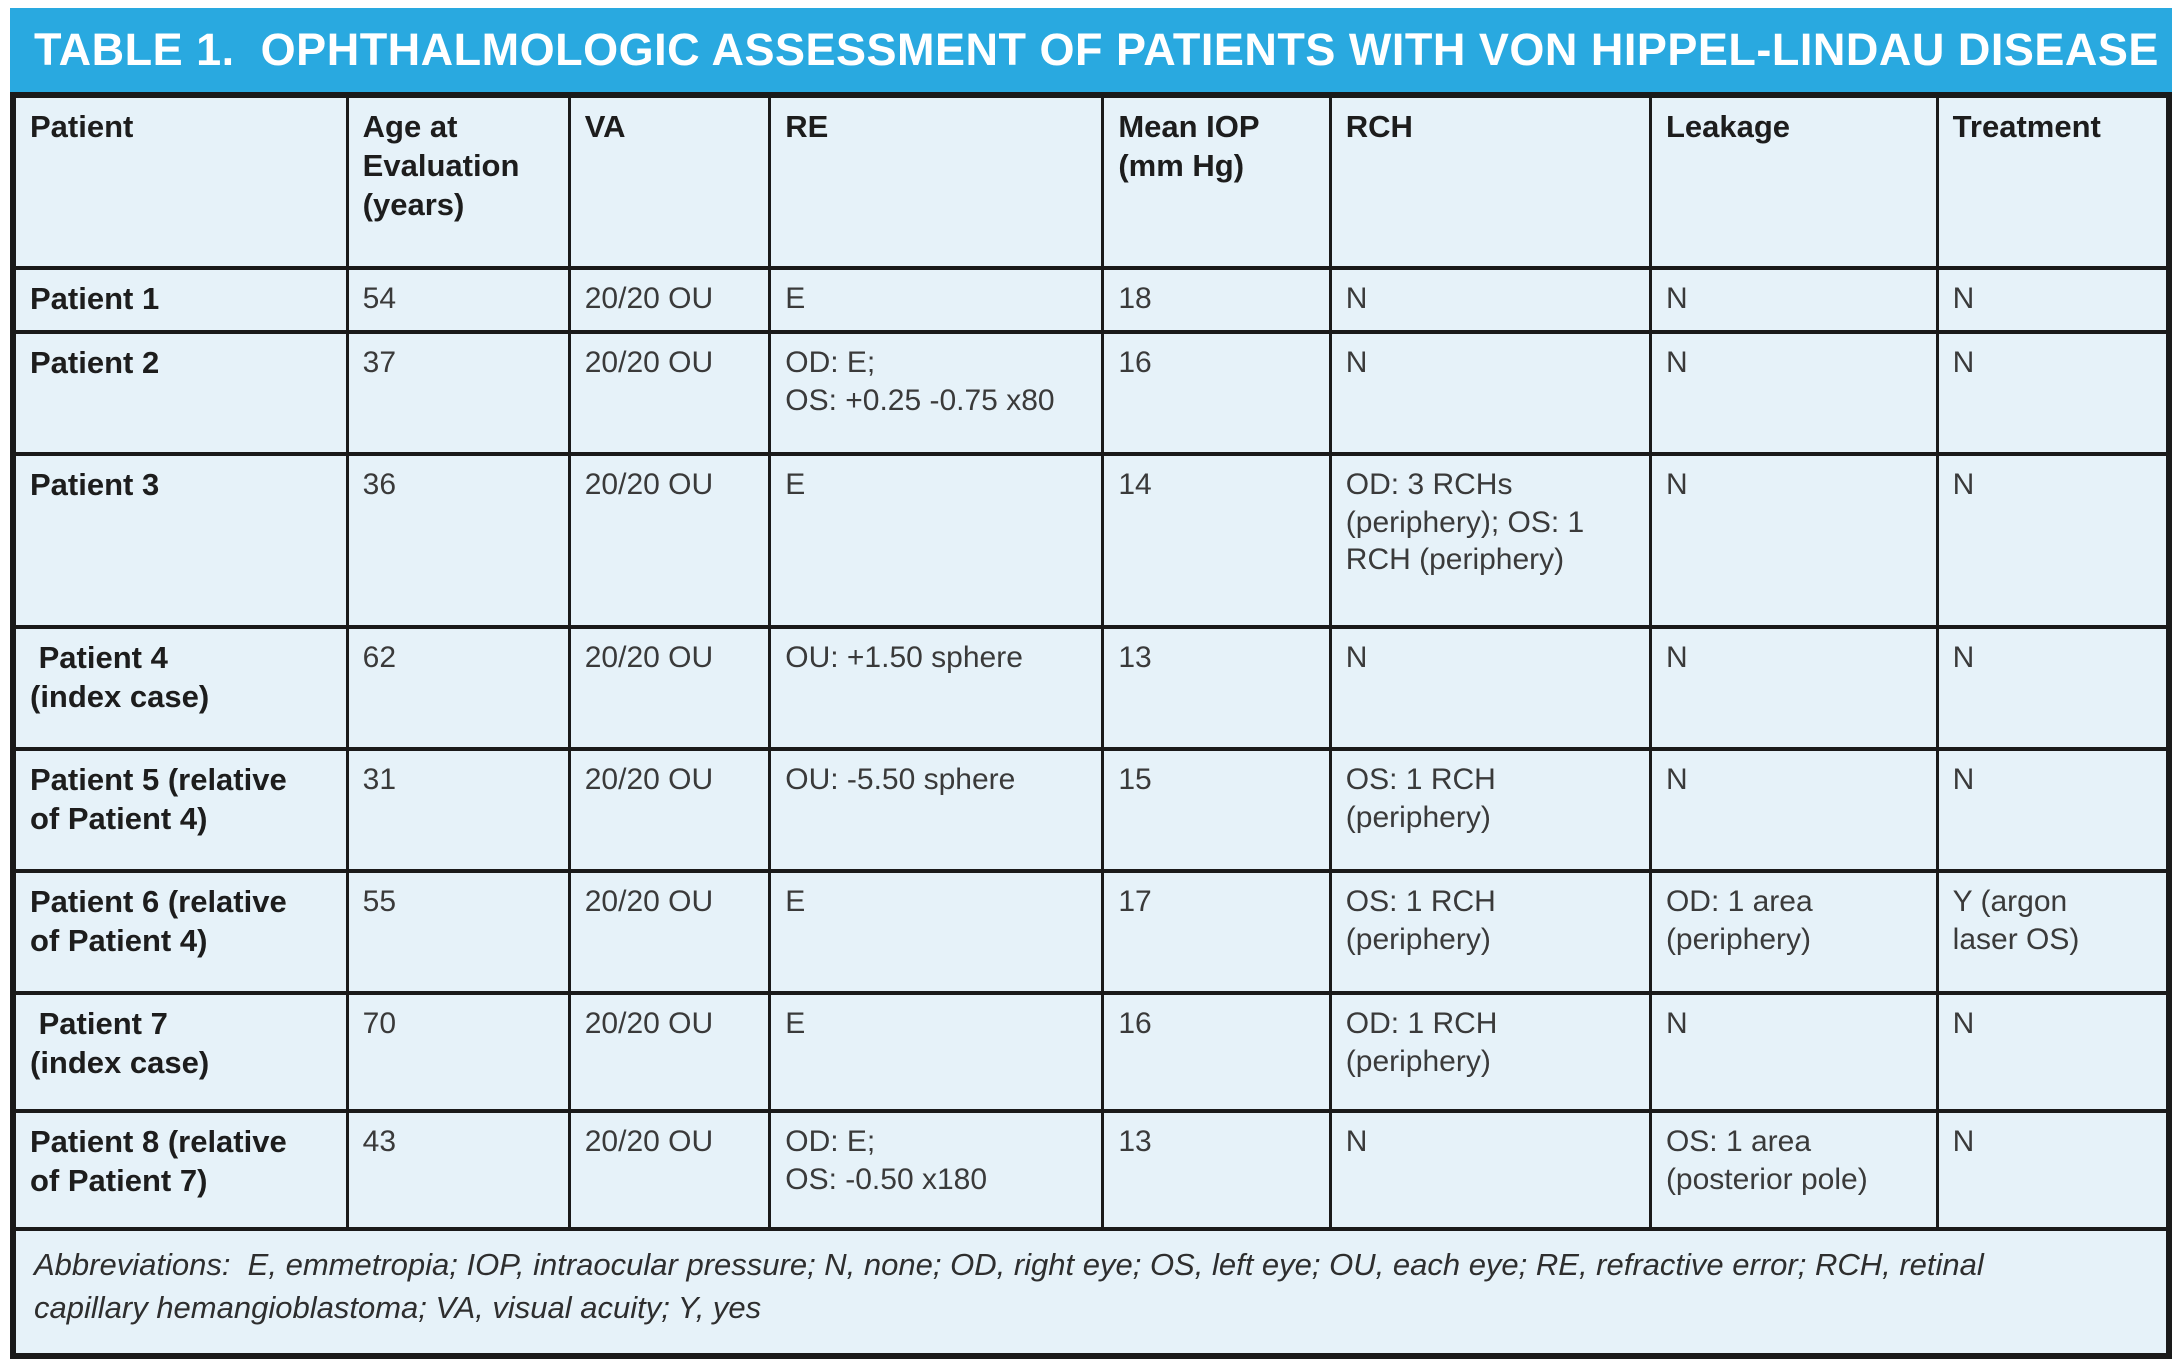 This screenshot has width=2182, height=1359. What do you see at coordinates (2053, 932) in the screenshot?
I see `cell-treatment: Y (argon laser OS)` at bounding box center [2053, 932].